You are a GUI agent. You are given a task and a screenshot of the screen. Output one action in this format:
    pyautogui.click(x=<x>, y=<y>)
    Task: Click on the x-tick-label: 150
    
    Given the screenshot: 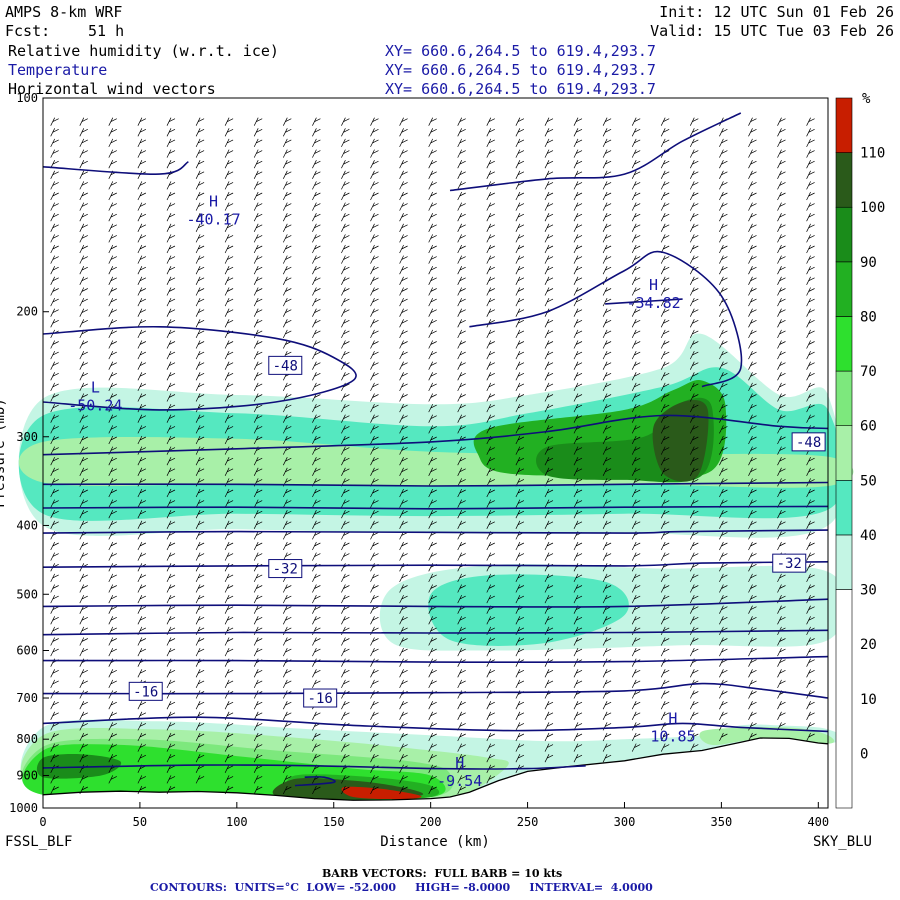 What is the action you would take?
    pyautogui.click(x=334, y=822)
    